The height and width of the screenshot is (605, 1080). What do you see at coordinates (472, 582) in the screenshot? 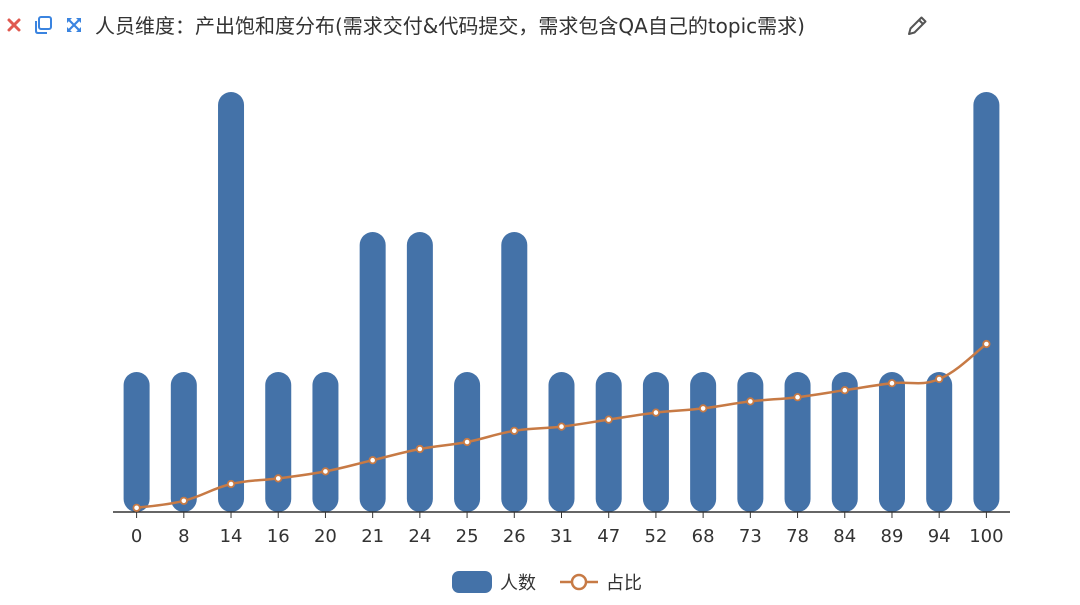
I see `legend-bar-swatch` at bounding box center [472, 582].